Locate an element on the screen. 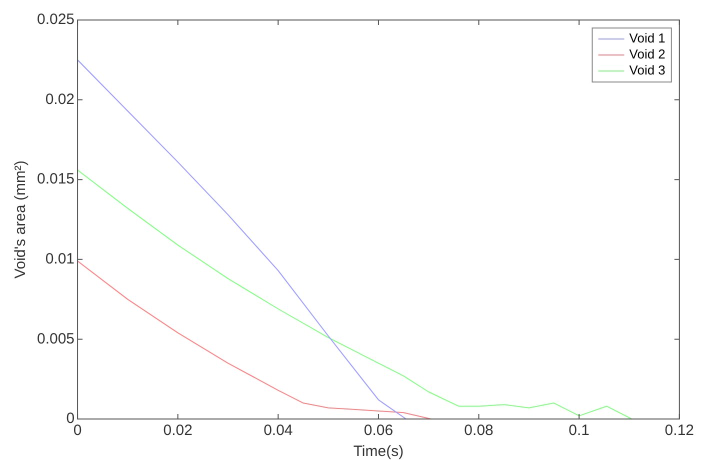 The image size is (705, 469). y-tick-label: 0.005 is located at coordinates (55, 339).